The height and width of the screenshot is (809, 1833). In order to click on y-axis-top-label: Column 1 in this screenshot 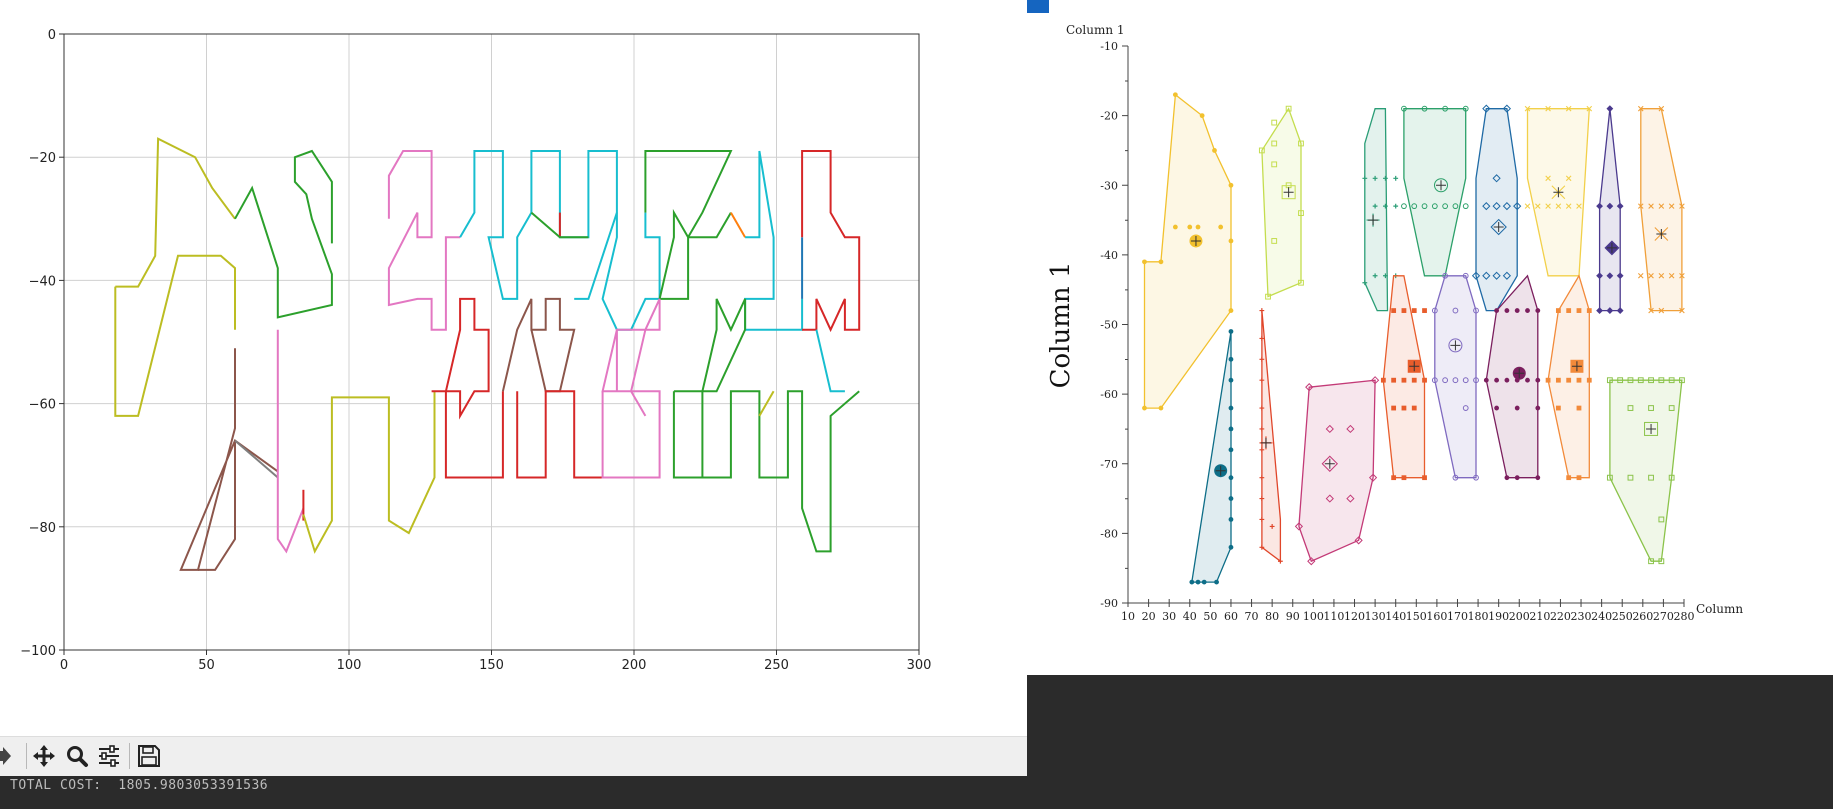, I will do `click(1095, 30)`.